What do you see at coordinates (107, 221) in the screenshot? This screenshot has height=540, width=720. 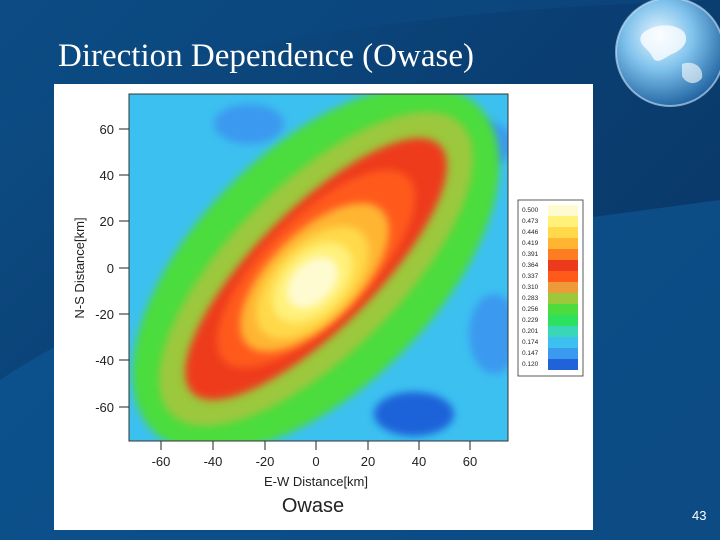 I see `y-tick-label: 20` at bounding box center [107, 221].